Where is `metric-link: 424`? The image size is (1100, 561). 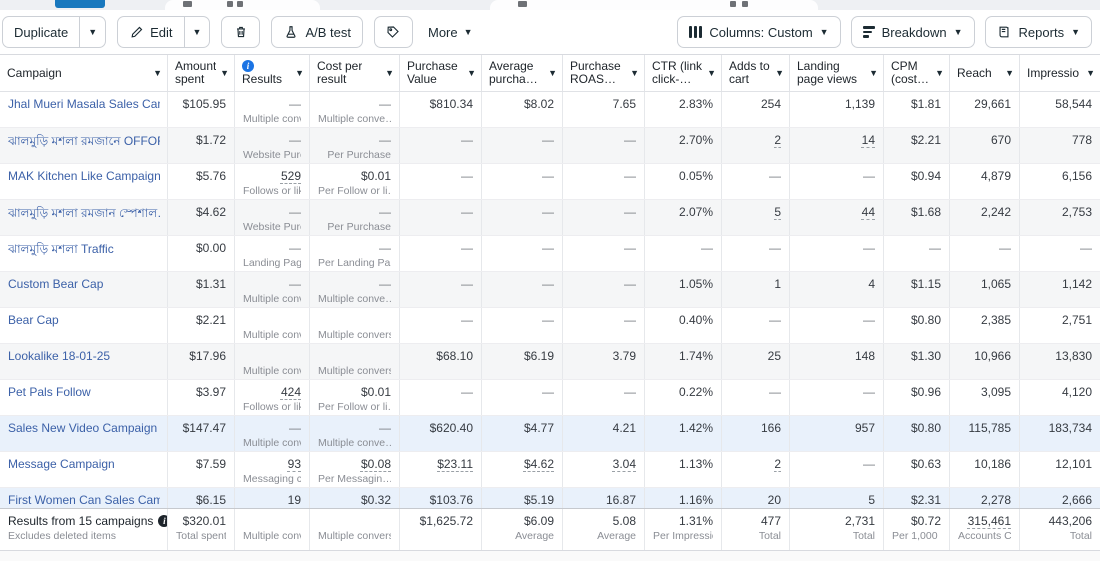 metric-link: 424 is located at coordinates (290, 392).